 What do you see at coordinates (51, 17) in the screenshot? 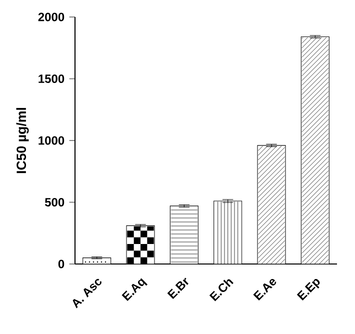
I see `y-tick-label: 2000` at bounding box center [51, 17].